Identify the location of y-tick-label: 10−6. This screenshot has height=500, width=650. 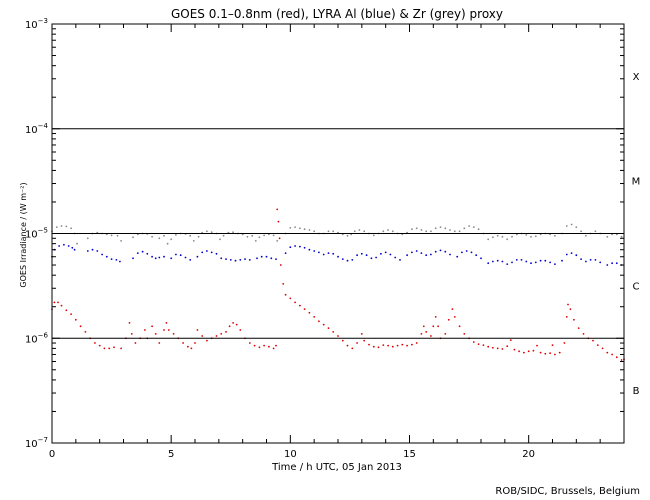
(37, 338).